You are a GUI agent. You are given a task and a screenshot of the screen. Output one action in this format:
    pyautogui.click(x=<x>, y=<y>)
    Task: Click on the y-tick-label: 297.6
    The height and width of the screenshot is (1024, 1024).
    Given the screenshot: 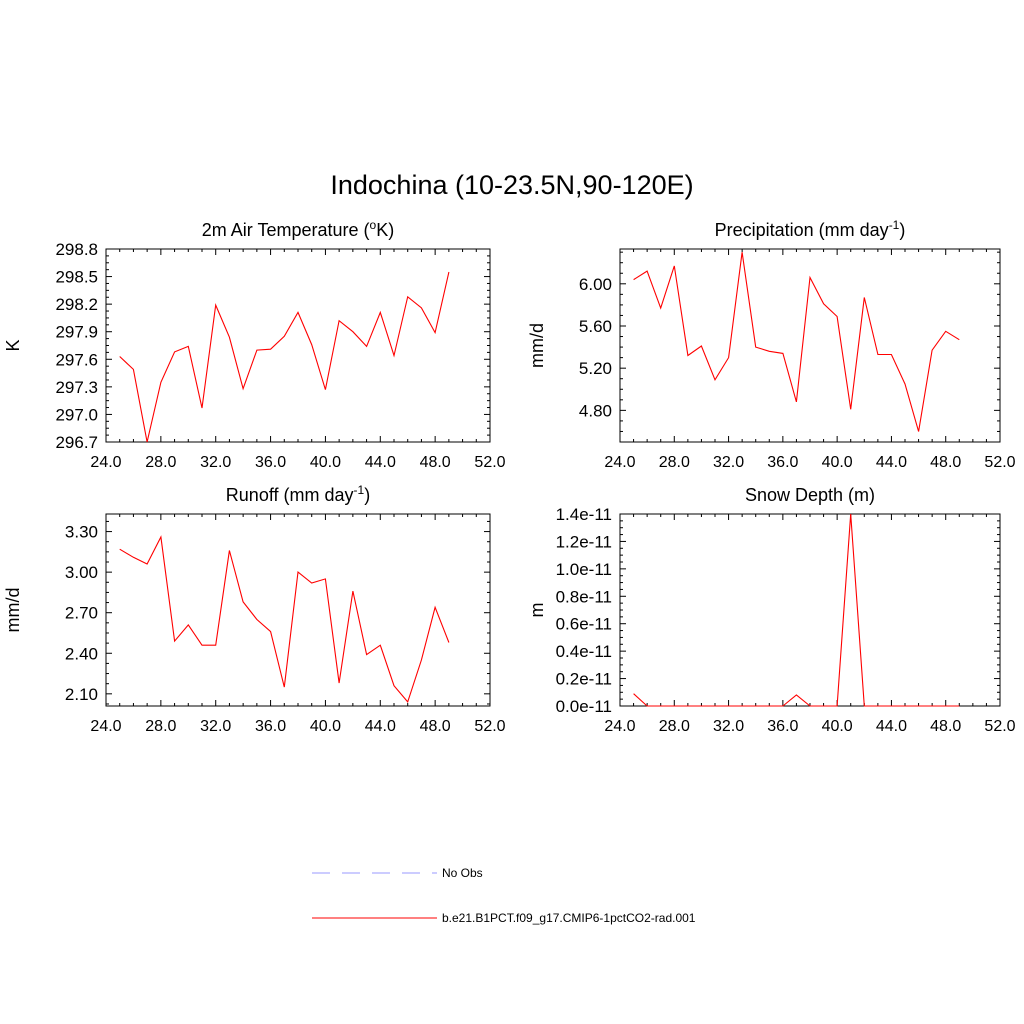 What is the action you would take?
    pyautogui.click(x=76, y=359)
    